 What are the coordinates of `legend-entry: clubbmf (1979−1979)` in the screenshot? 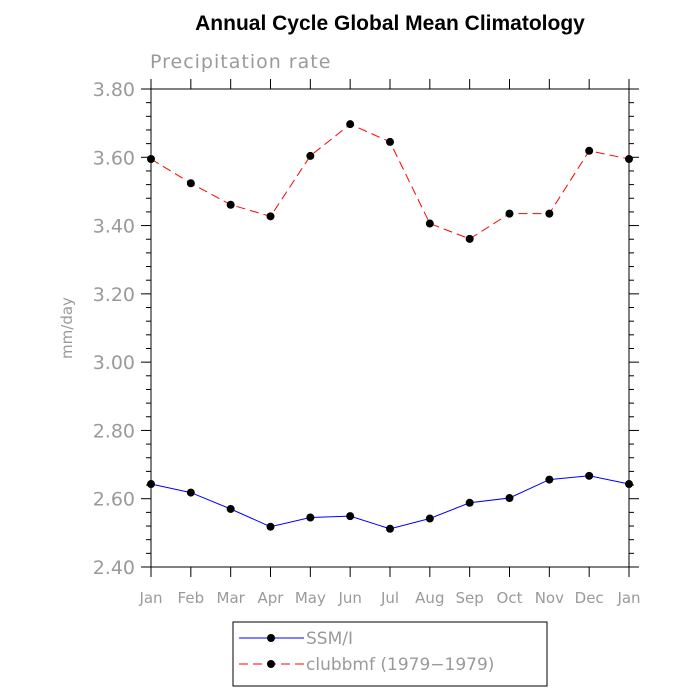 It's located at (366, 665).